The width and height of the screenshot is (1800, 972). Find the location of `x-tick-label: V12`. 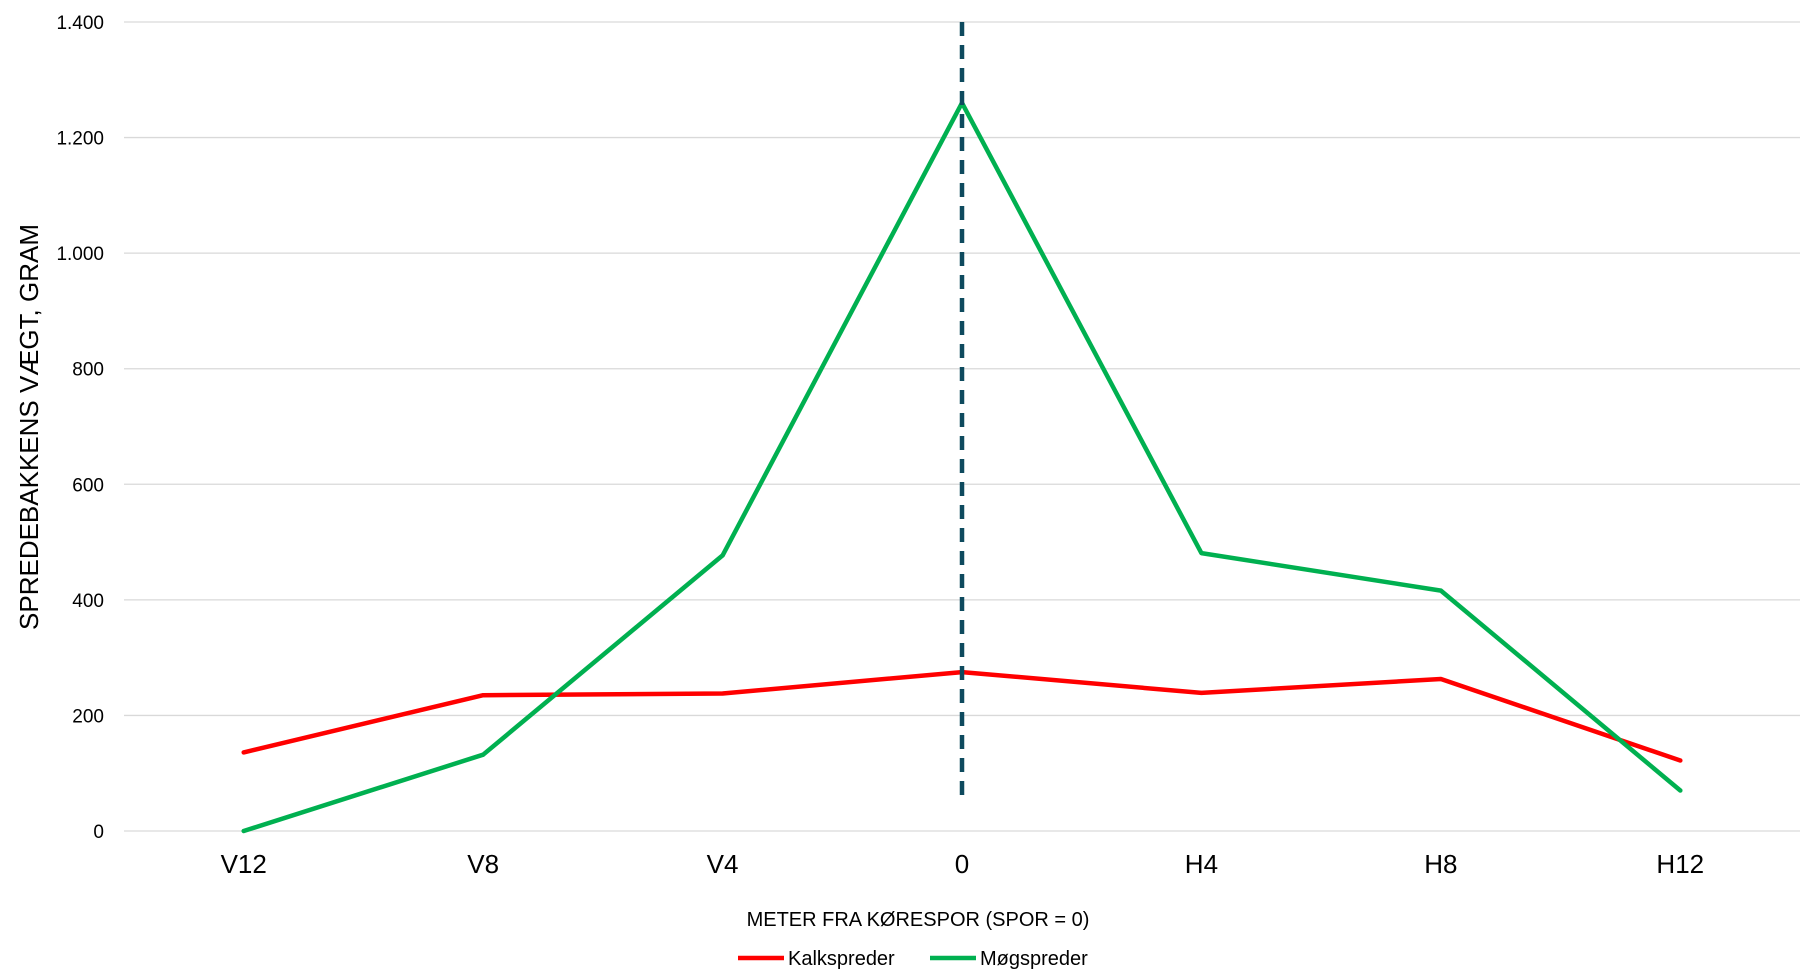

x-tick-label: V12 is located at coordinates (244, 864).